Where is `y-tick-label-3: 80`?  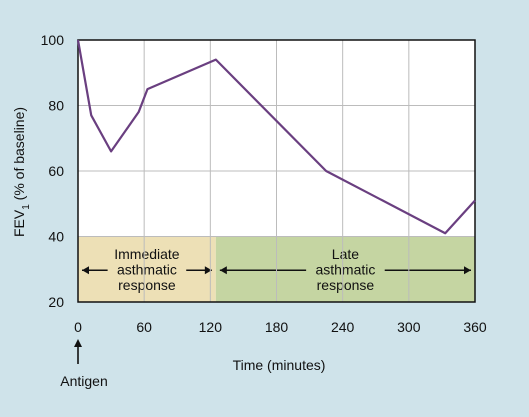 y-tick-label-3: 80 is located at coordinates (56, 106).